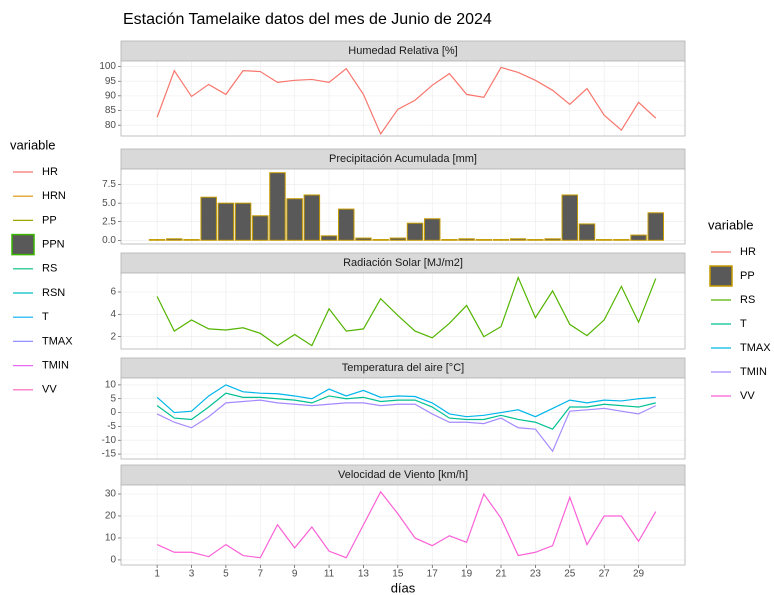 The image size is (774, 595). What do you see at coordinates (536, 574) in the screenshot?
I see `x-tick-label: 23` at bounding box center [536, 574].